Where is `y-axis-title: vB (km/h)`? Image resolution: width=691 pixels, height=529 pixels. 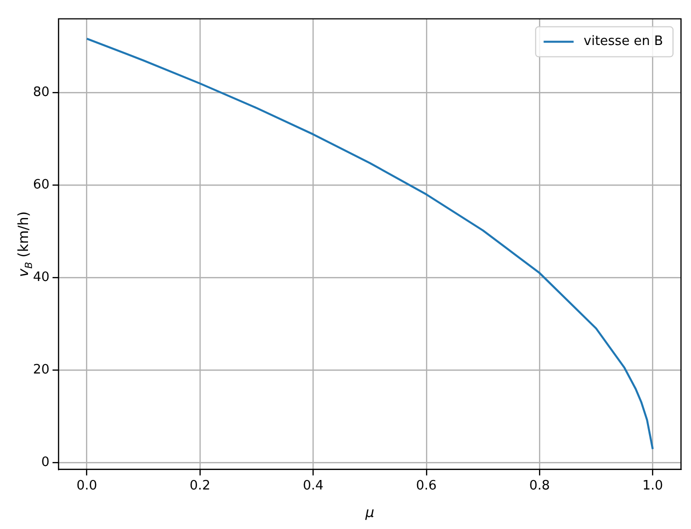
y-axis-title: vB (km/h) is located at coordinates (26, 244).